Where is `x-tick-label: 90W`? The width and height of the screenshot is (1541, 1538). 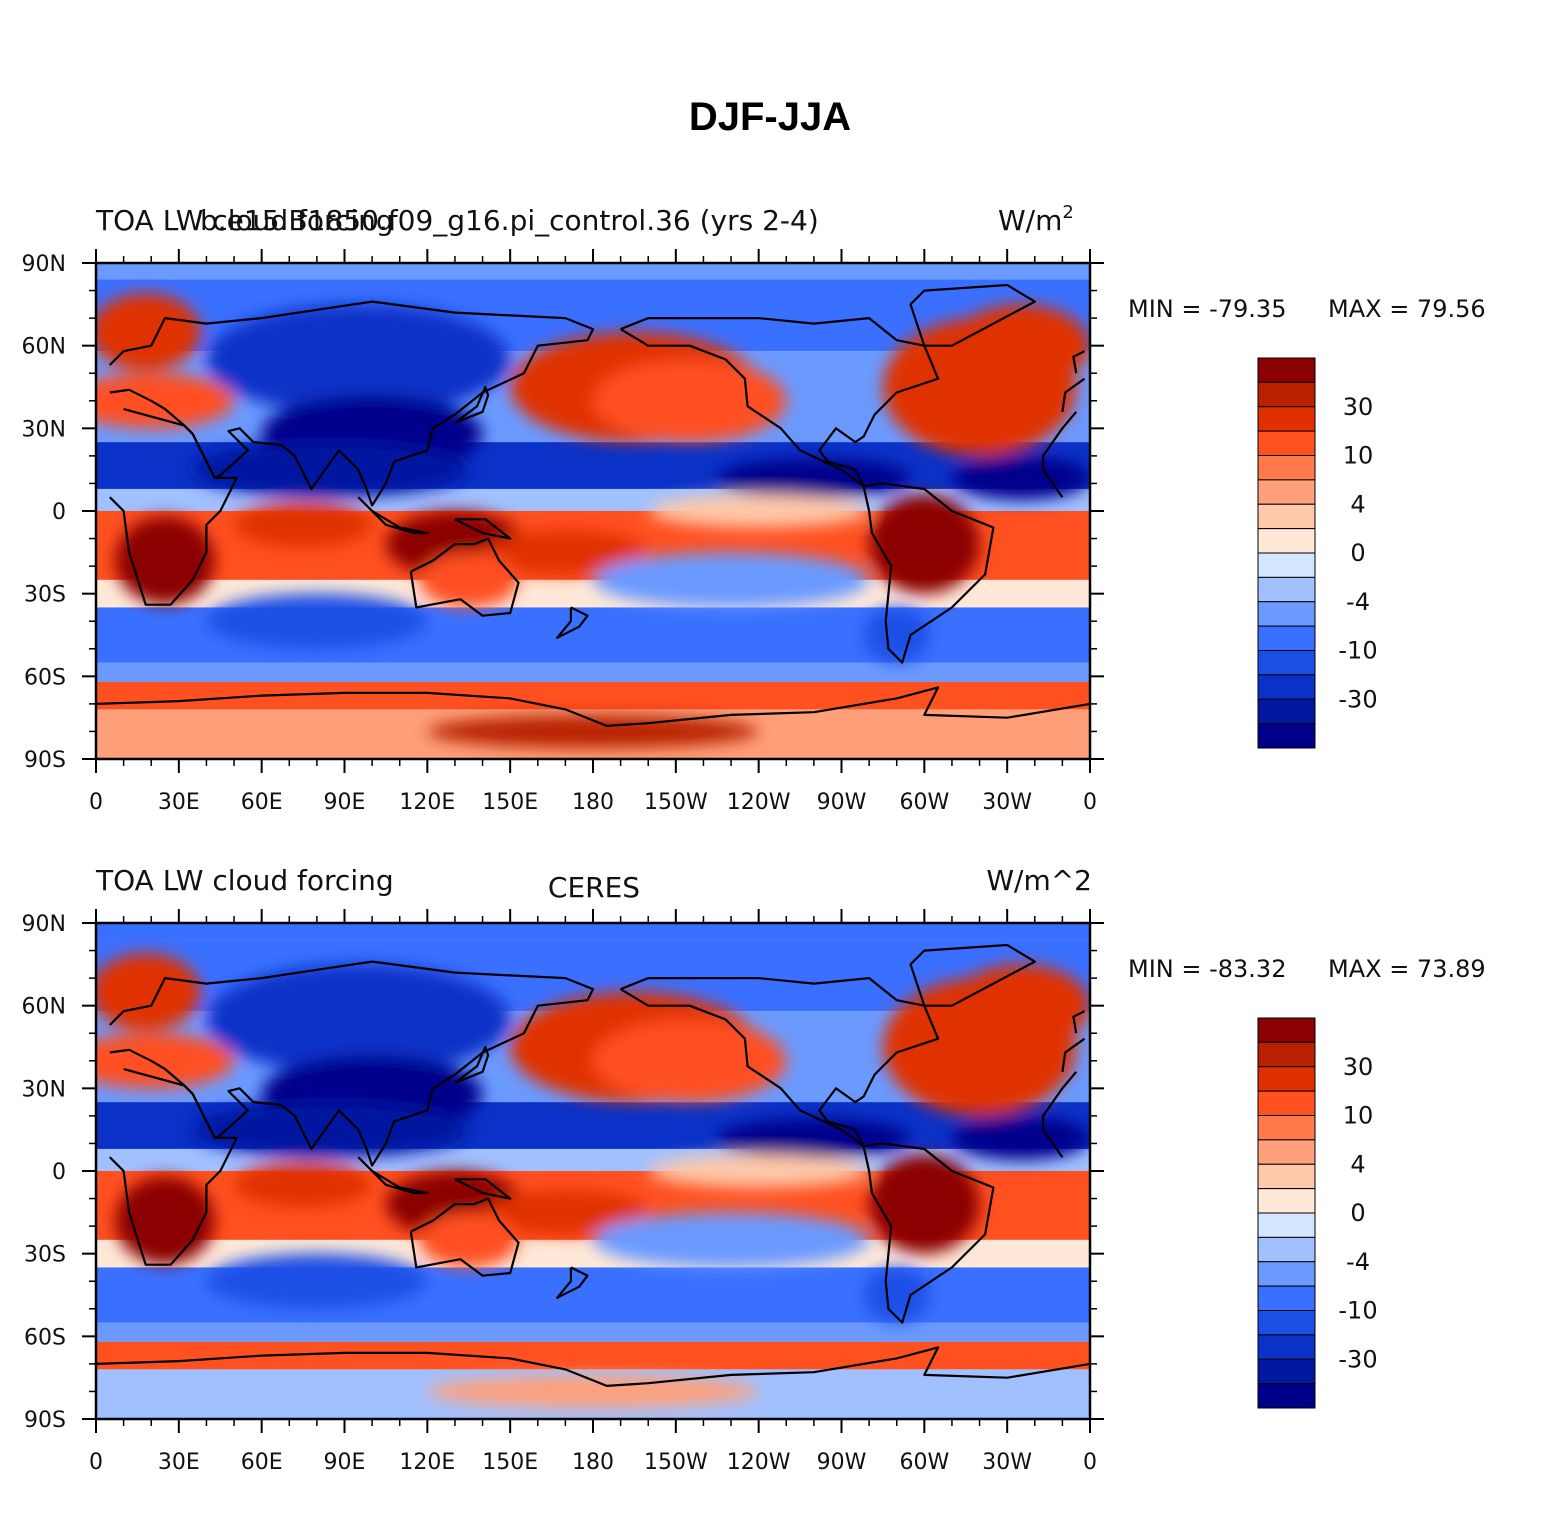 x-tick-label: 90W is located at coordinates (842, 802).